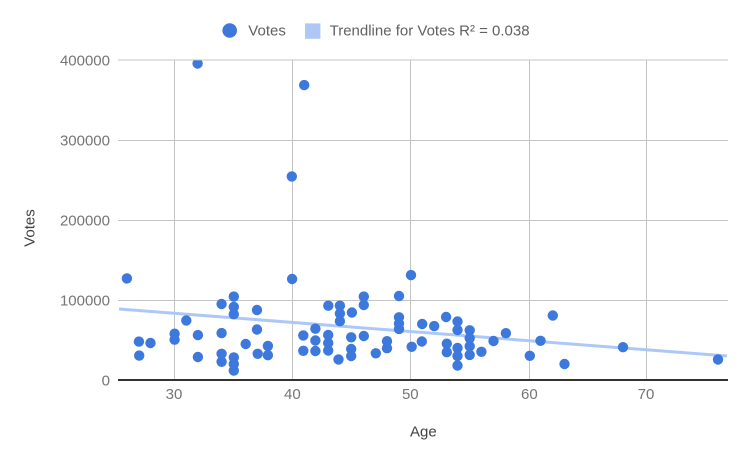 The height and width of the screenshot is (463, 750). Describe the element at coordinates (292, 394) in the screenshot. I see `svg-text: 40` at that location.